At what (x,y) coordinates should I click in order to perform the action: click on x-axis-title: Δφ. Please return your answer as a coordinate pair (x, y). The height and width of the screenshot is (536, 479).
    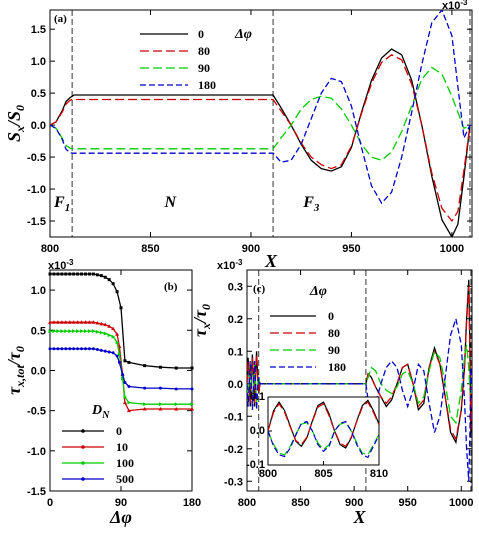
    Looking at the image, I should click on (120, 517).